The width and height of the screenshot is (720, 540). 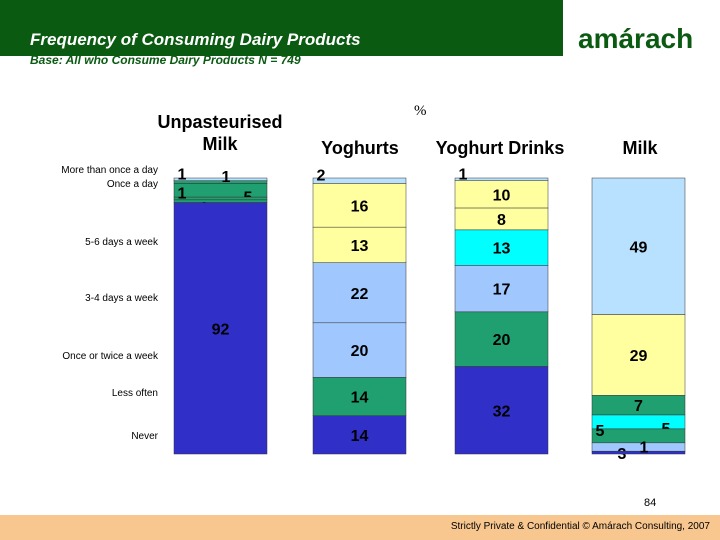 What do you see at coordinates (121, 298) in the screenshot?
I see `legend-3-4-days-a-week: 3-4 days a week` at bounding box center [121, 298].